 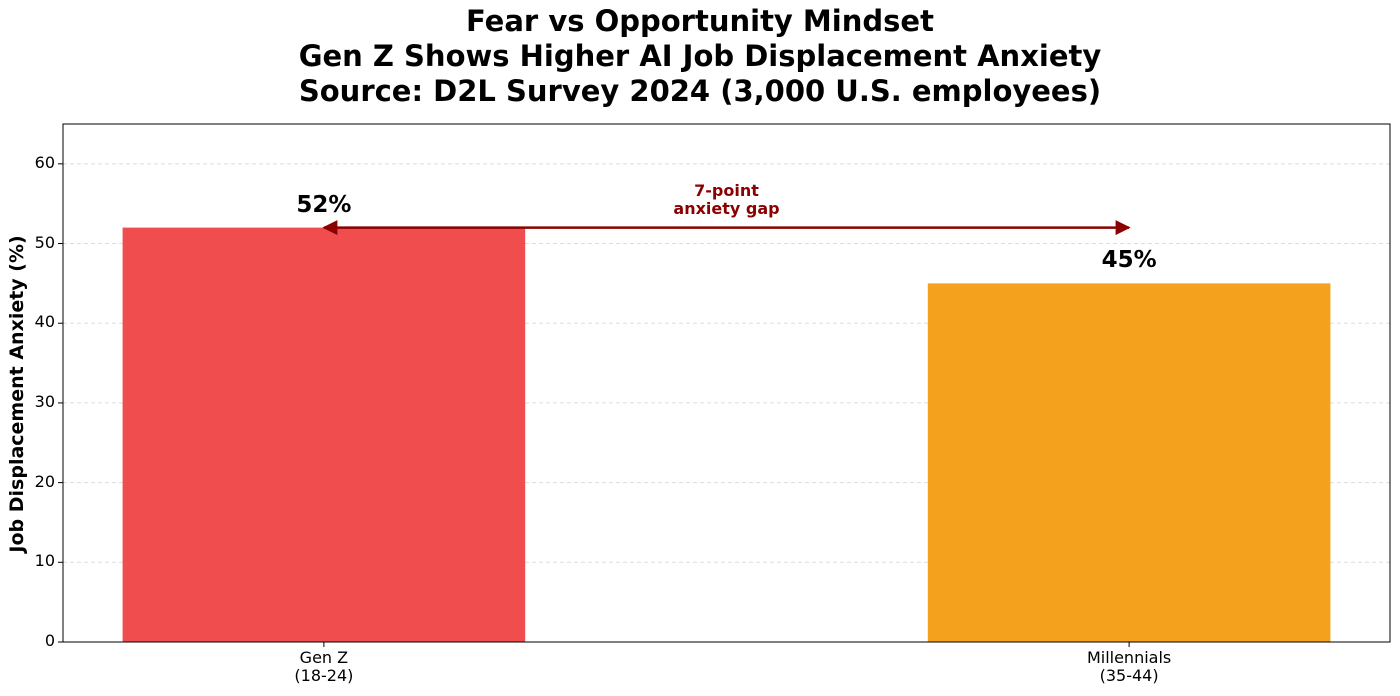 I want to click on annotation: 7-point anxiety gap, so click(x=726, y=199).